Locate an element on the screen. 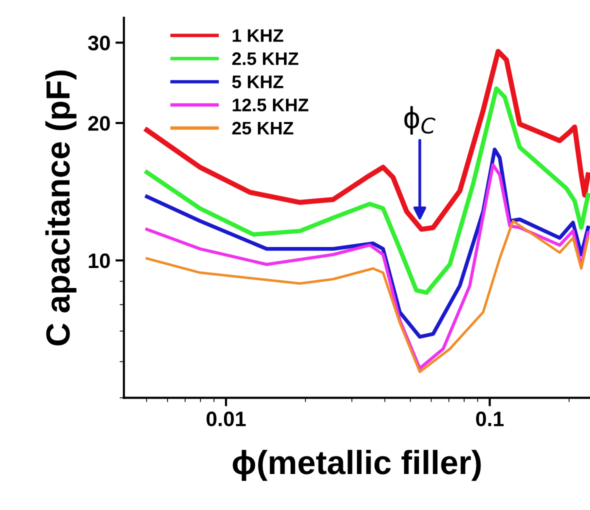 The image size is (590, 510). x-tick-label: 0.1 is located at coordinates (490, 419).